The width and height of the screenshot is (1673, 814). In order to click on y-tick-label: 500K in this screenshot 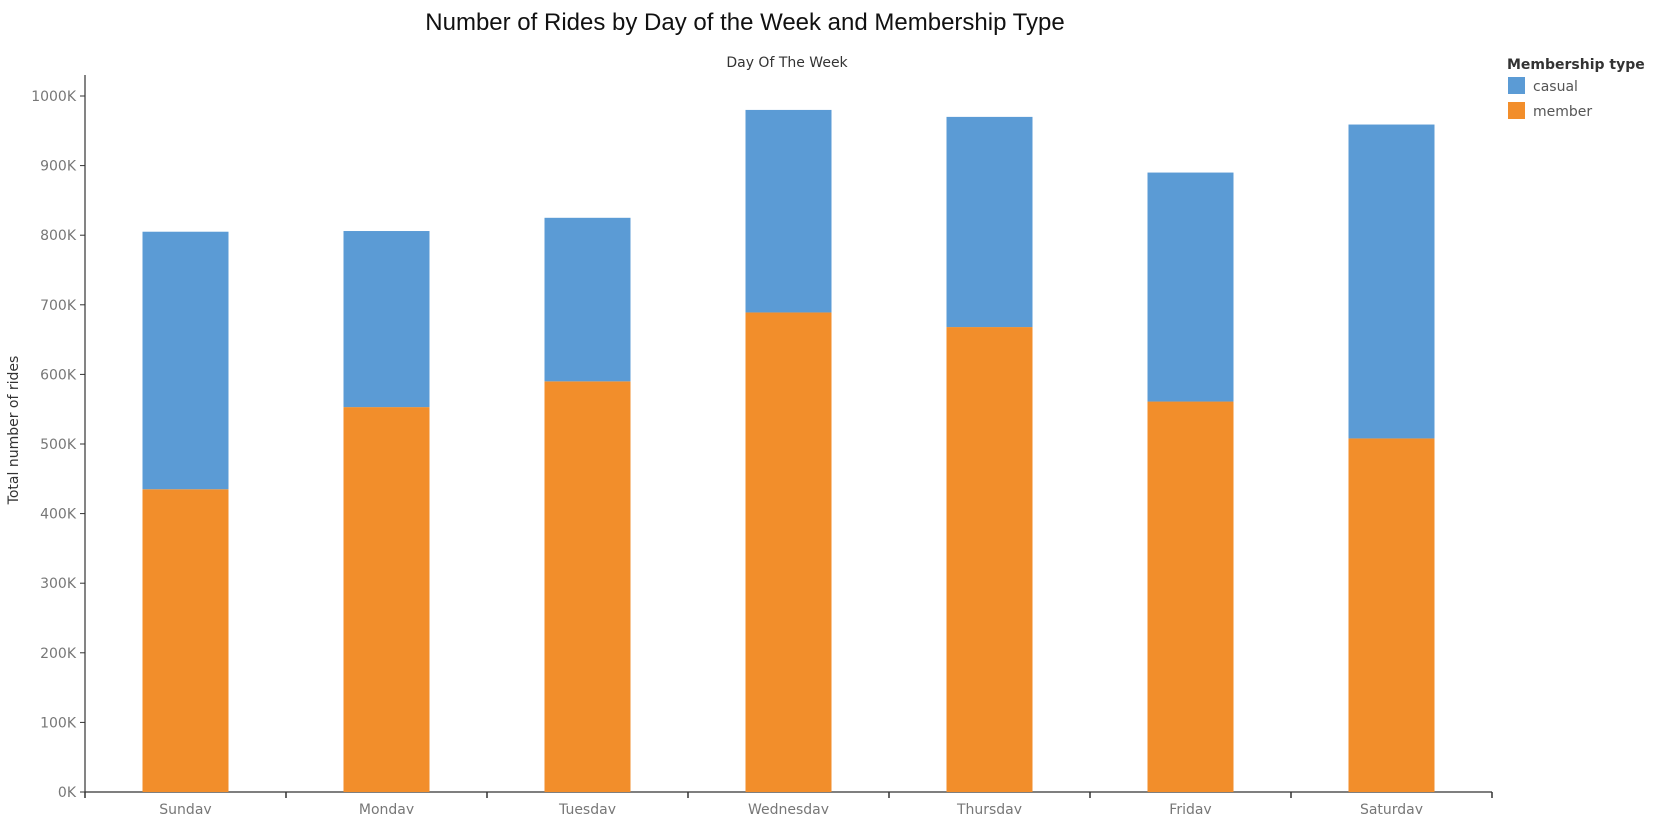, I will do `click(58, 445)`.